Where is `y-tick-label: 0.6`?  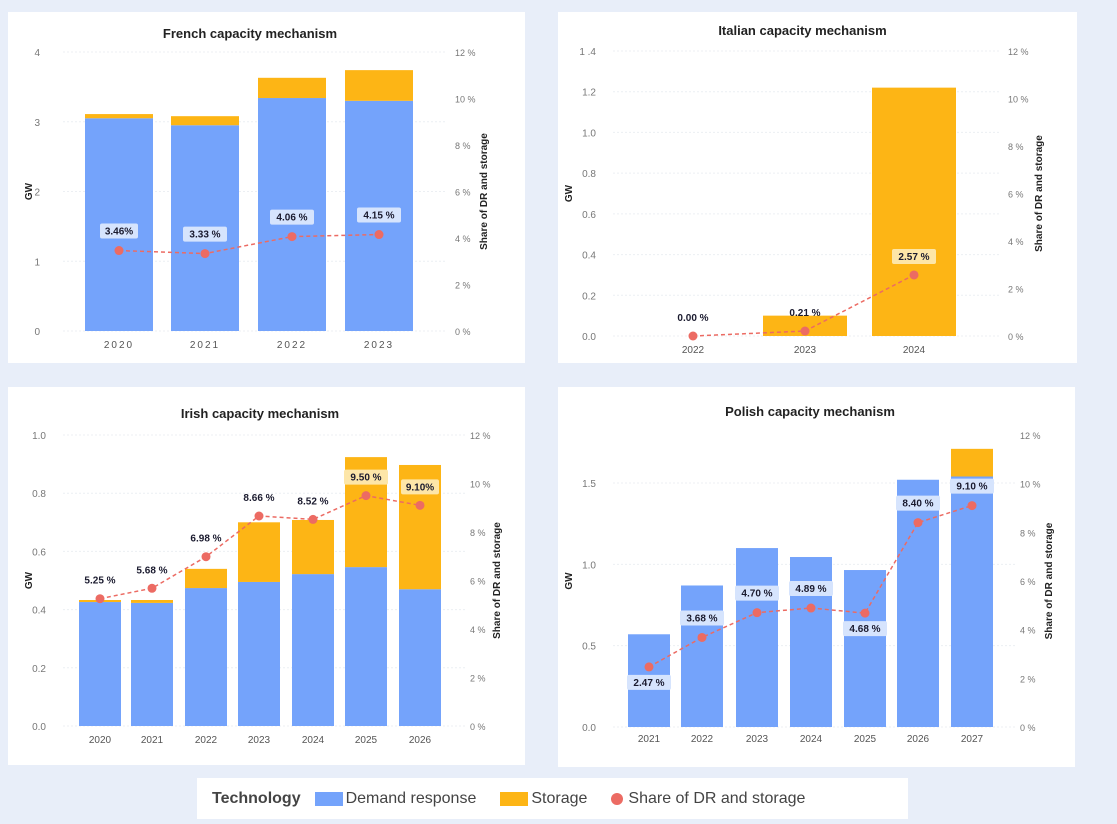
y-tick-label: 0.6 is located at coordinates (39, 552).